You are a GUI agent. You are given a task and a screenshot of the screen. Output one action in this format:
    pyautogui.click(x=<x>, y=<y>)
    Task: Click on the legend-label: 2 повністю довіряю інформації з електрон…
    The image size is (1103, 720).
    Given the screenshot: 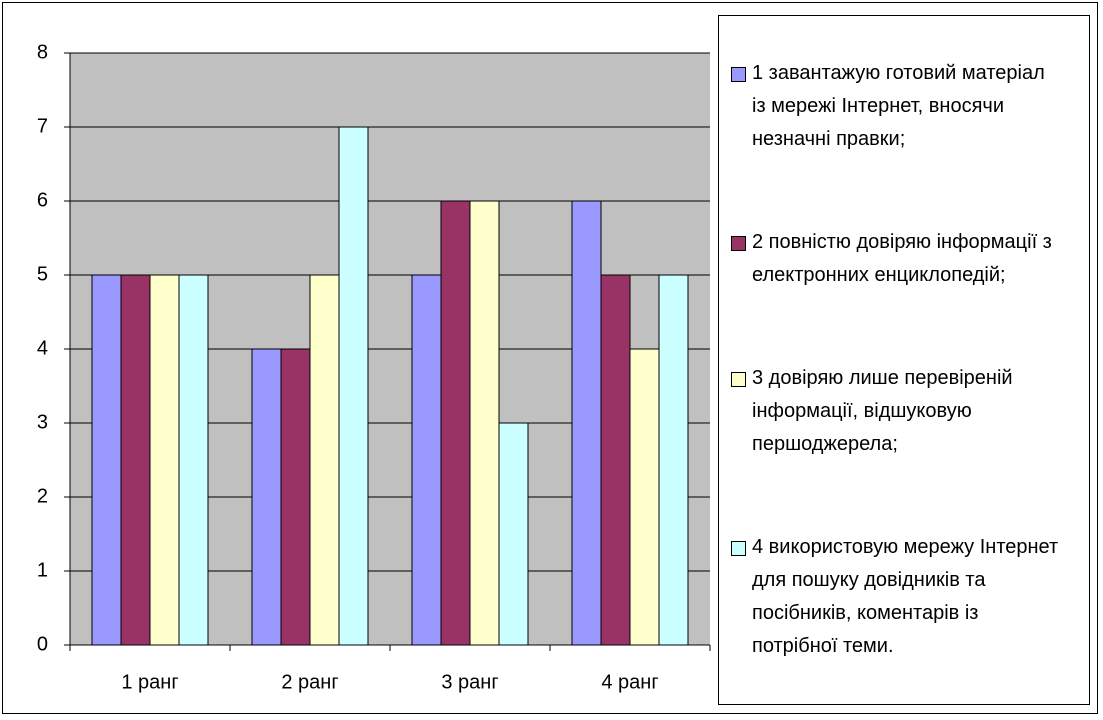 What is the action you would take?
    pyautogui.click(x=902, y=258)
    